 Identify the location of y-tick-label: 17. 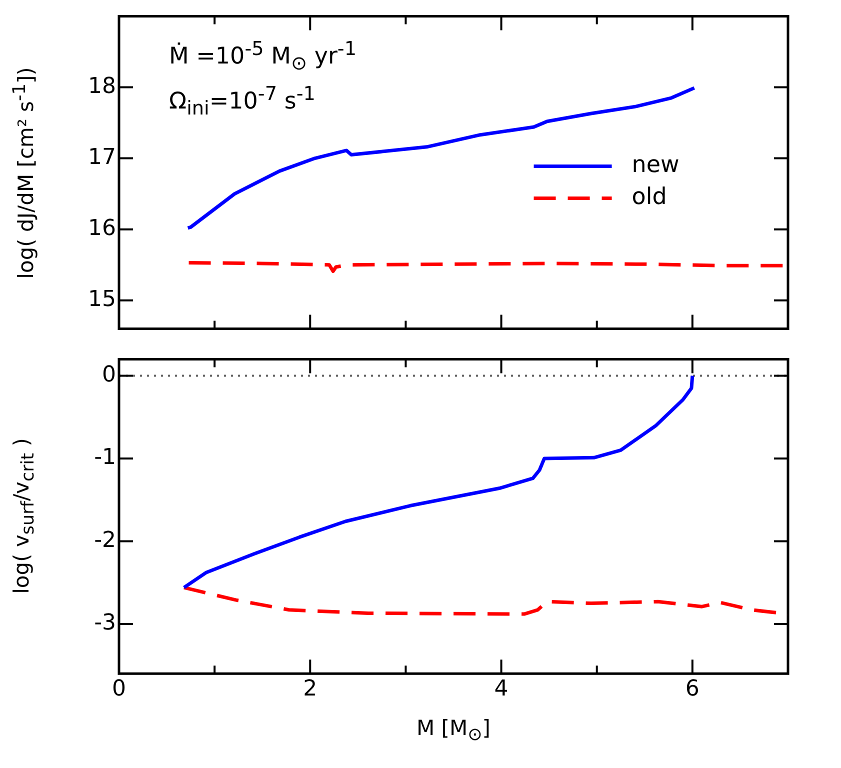
(102, 157).